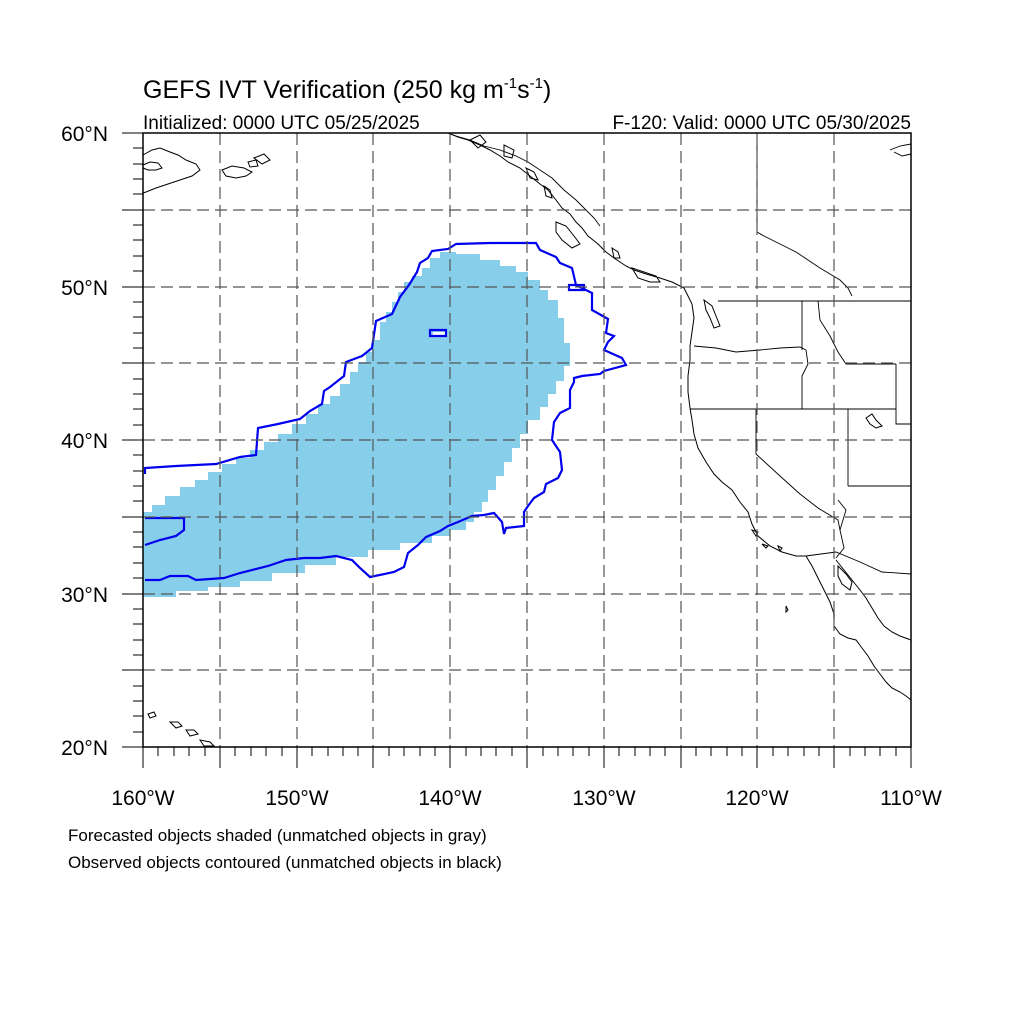 This screenshot has height=1024, width=1024. I want to click on observed-object-west, so click(165, 531).